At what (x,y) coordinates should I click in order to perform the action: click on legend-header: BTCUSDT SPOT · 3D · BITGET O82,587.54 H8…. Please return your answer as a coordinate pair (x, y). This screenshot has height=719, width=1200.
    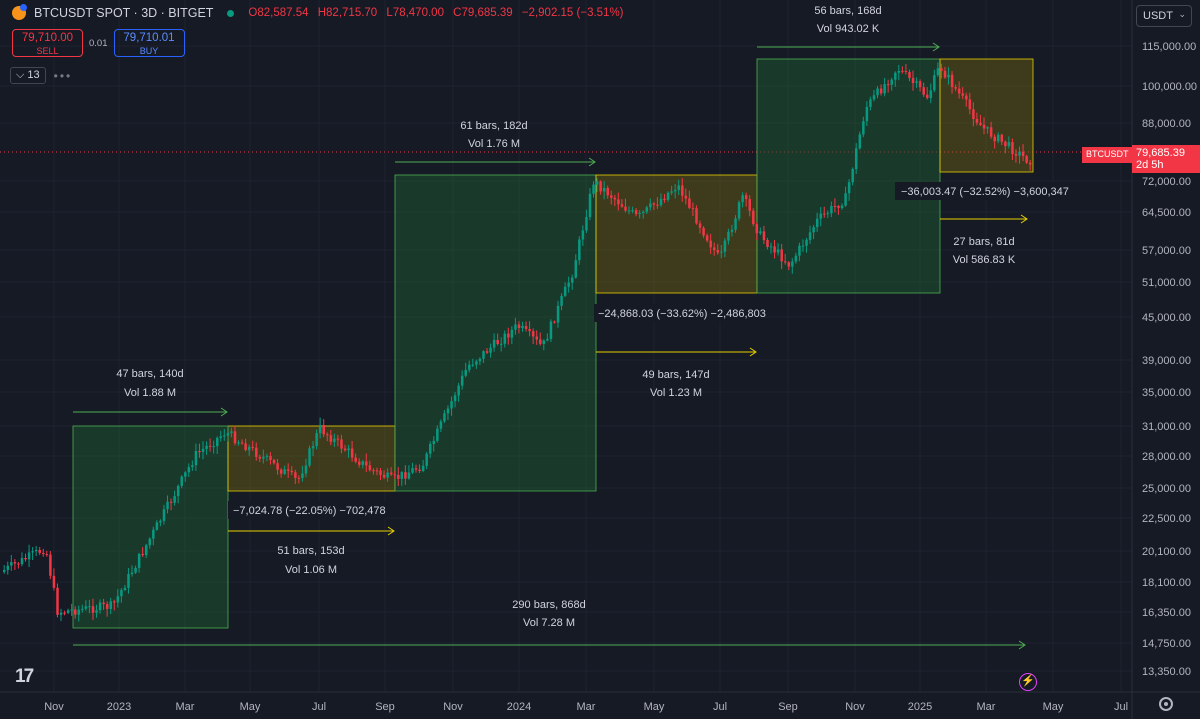
    Looking at the image, I should click on (318, 12).